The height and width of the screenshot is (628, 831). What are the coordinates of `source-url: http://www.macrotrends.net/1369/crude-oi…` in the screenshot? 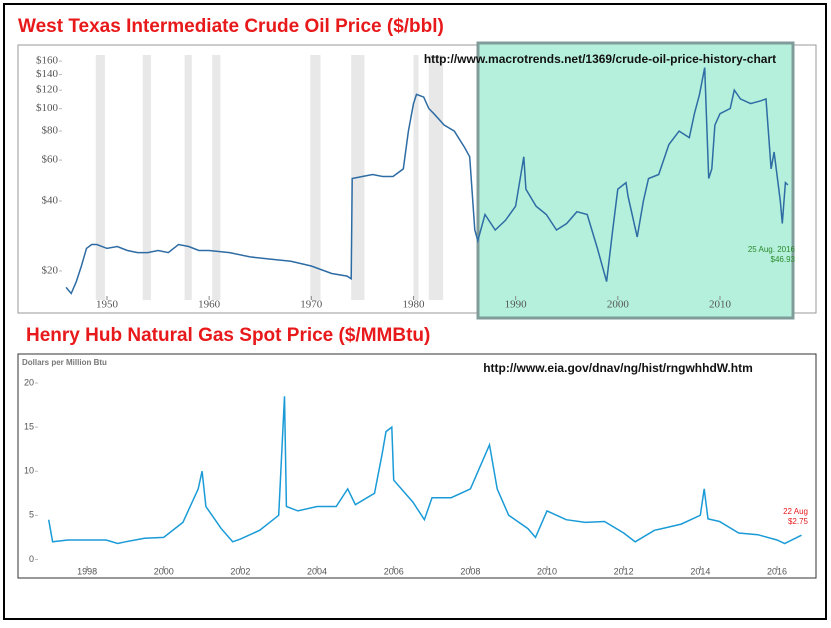 It's located at (600, 59).